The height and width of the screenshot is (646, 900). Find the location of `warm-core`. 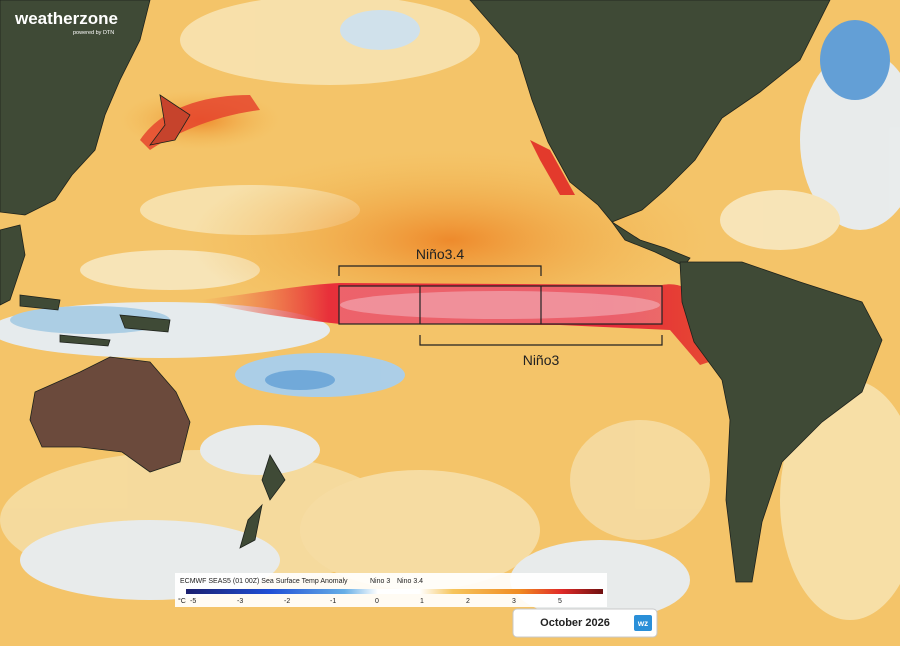

warm-core is located at coordinates (552, 167).